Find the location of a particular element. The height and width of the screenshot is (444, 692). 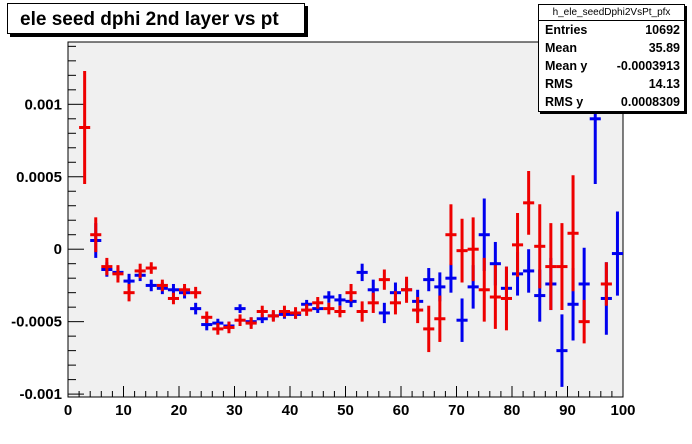

stats-row-entries: Entries 10692 is located at coordinates (611, 30).